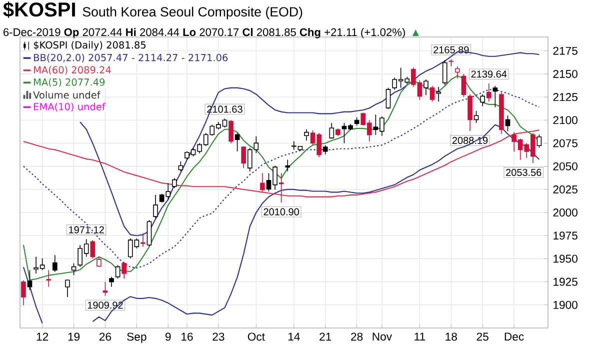 This screenshot has height=348, width=600. What do you see at coordinates (131, 58) in the screenshot?
I see `legend-label: BB(20,2.0) 2057.47 - 2114.27 - 2171.06` at bounding box center [131, 58].